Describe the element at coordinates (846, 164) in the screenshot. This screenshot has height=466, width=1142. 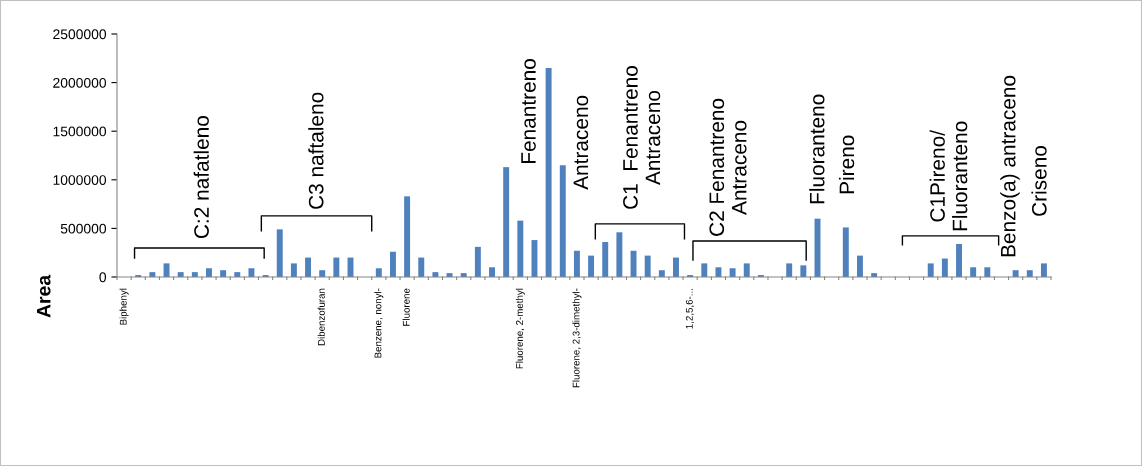
I see `annotation: Pireno` at that location.